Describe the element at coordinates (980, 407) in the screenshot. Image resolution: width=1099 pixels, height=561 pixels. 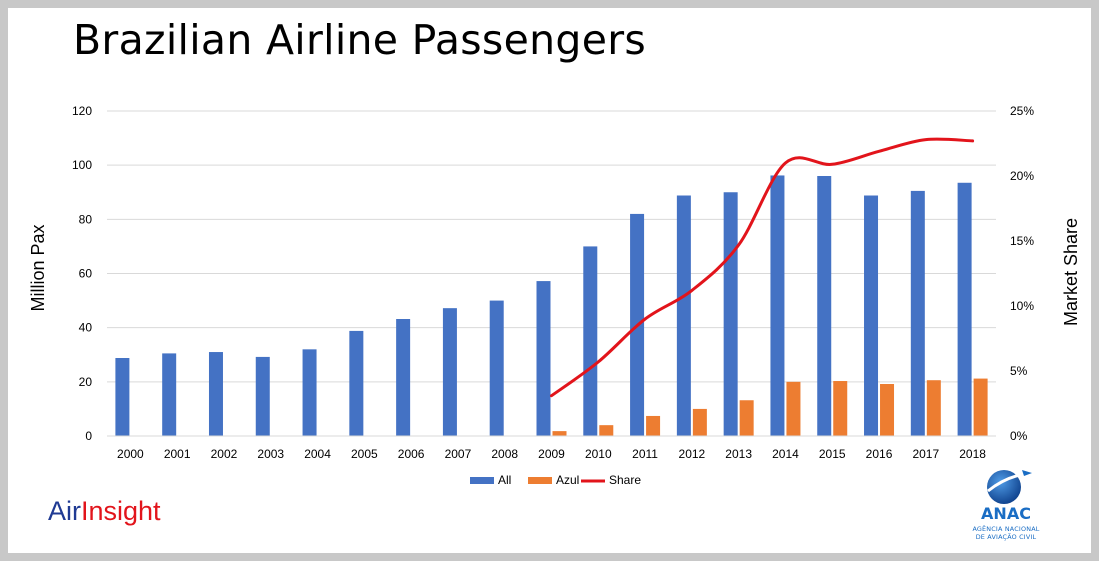
I see `bar-azul-2018` at that location.